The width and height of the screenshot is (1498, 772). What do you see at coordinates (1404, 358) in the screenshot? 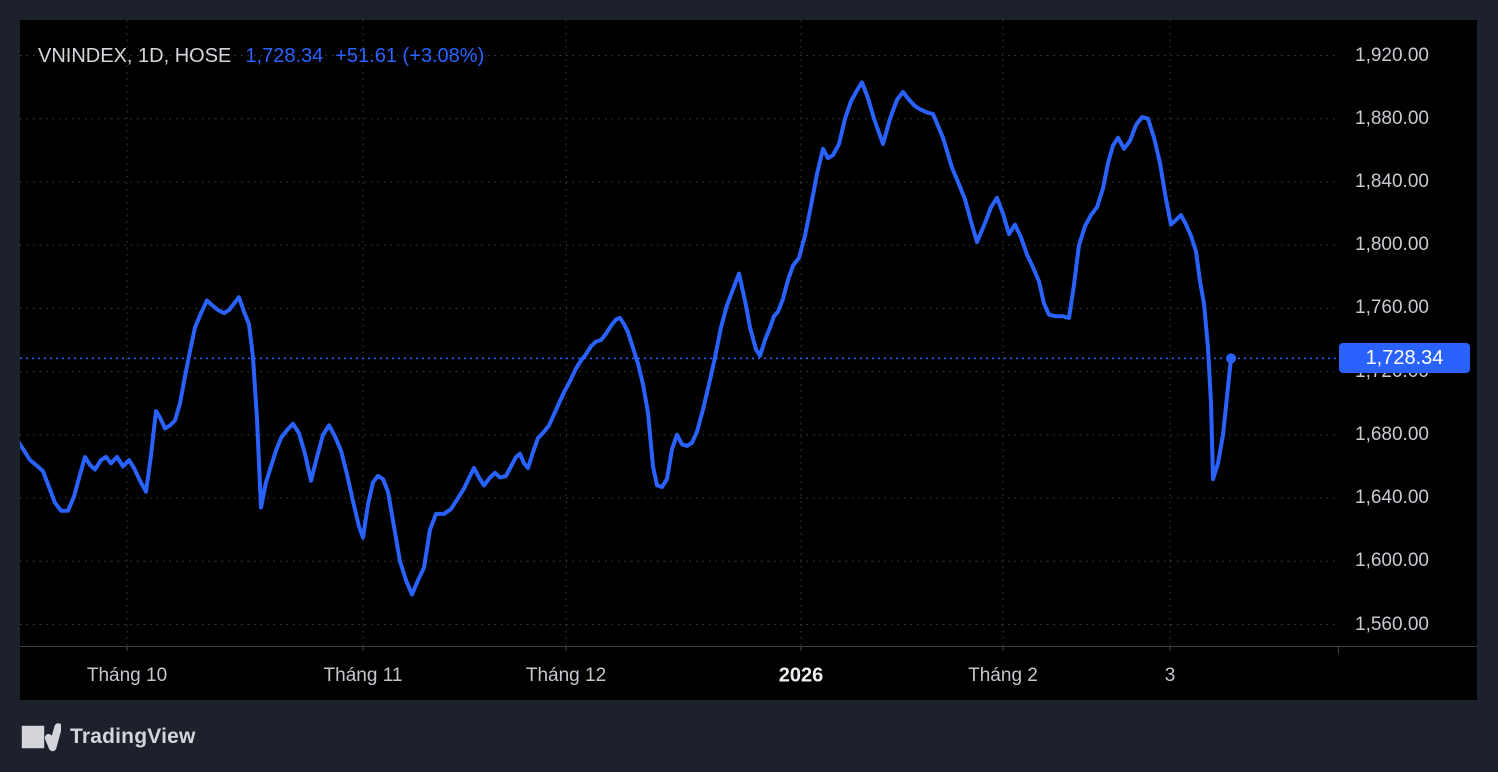
I see `price-label-badge: 1,728.34` at bounding box center [1404, 358].